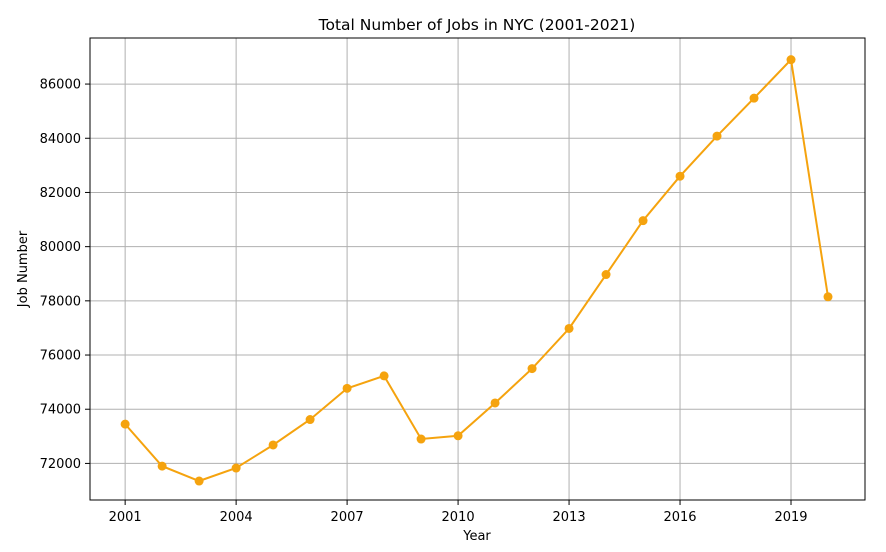 This screenshot has height=552, width=886. What do you see at coordinates (60, 85) in the screenshot?
I see `y-tick-label: 86000` at bounding box center [60, 85].